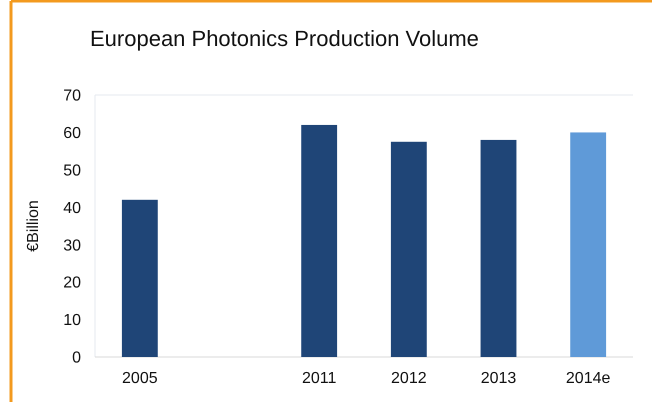 This screenshot has height=403, width=653. What do you see at coordinates (72, 208) in the screenshot?
I see `y-tick-label: 40` at bounding box center [72, 208].